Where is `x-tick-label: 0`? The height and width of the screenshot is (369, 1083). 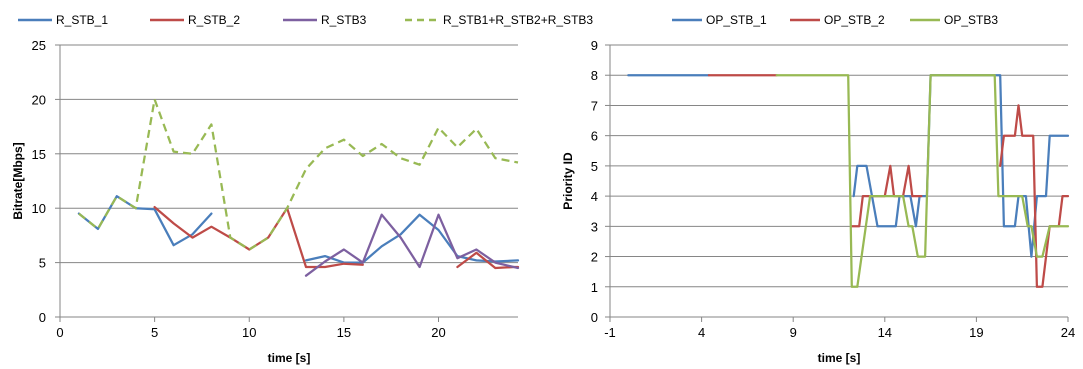 x-tick-label: 0 is located at coordinates (59, 332).